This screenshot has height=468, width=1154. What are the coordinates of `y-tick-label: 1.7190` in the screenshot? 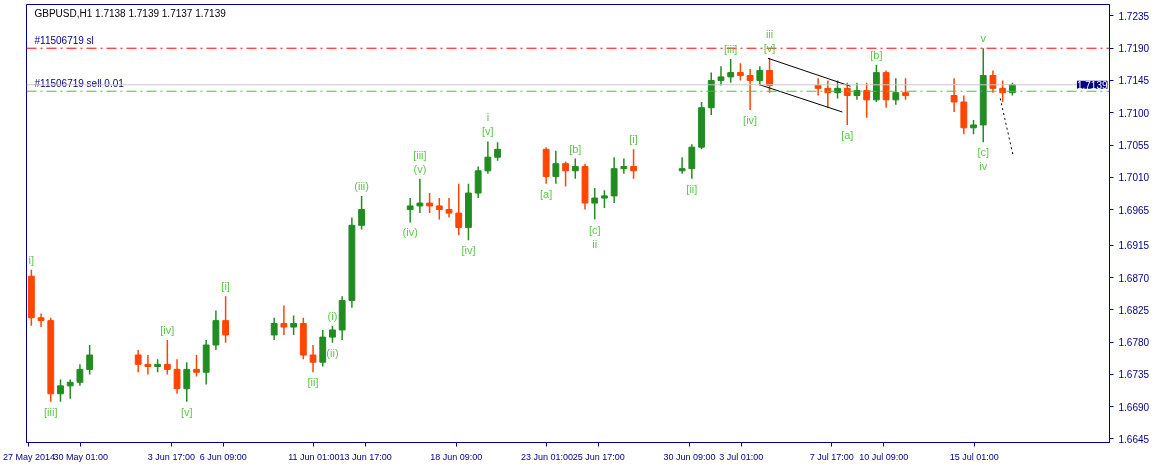 It's located at (1134, 49).